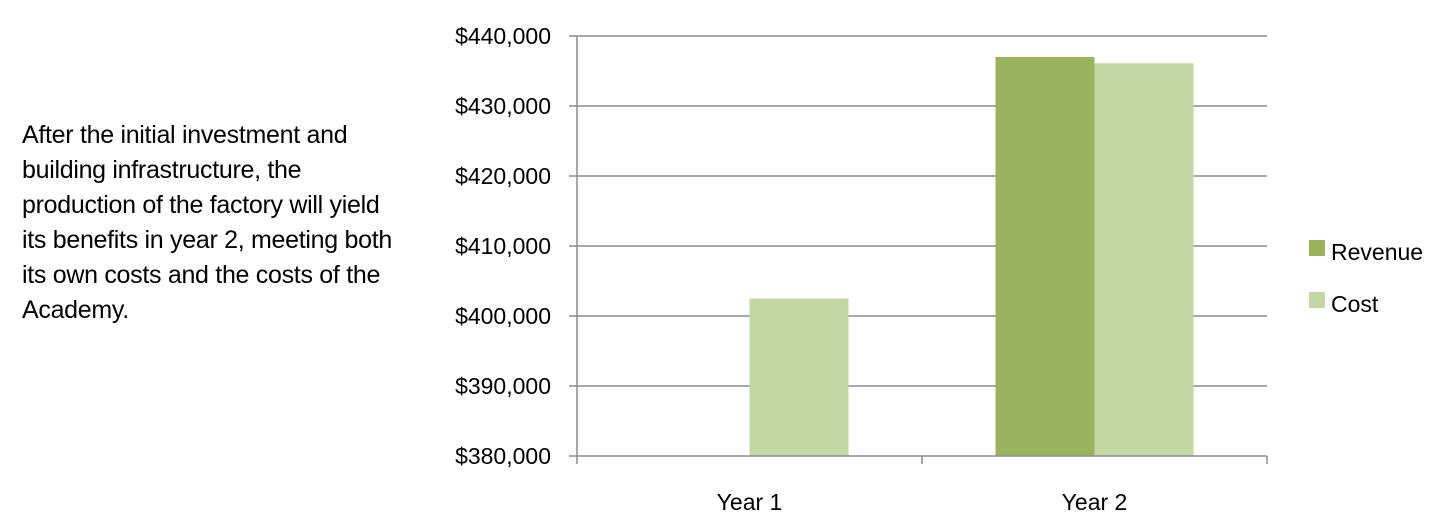 This screenshot has height=532, width=1433. Describe the element at coordinates (503, 386) in the screenshot. I see `y-tick-label: $390,000` at that location.